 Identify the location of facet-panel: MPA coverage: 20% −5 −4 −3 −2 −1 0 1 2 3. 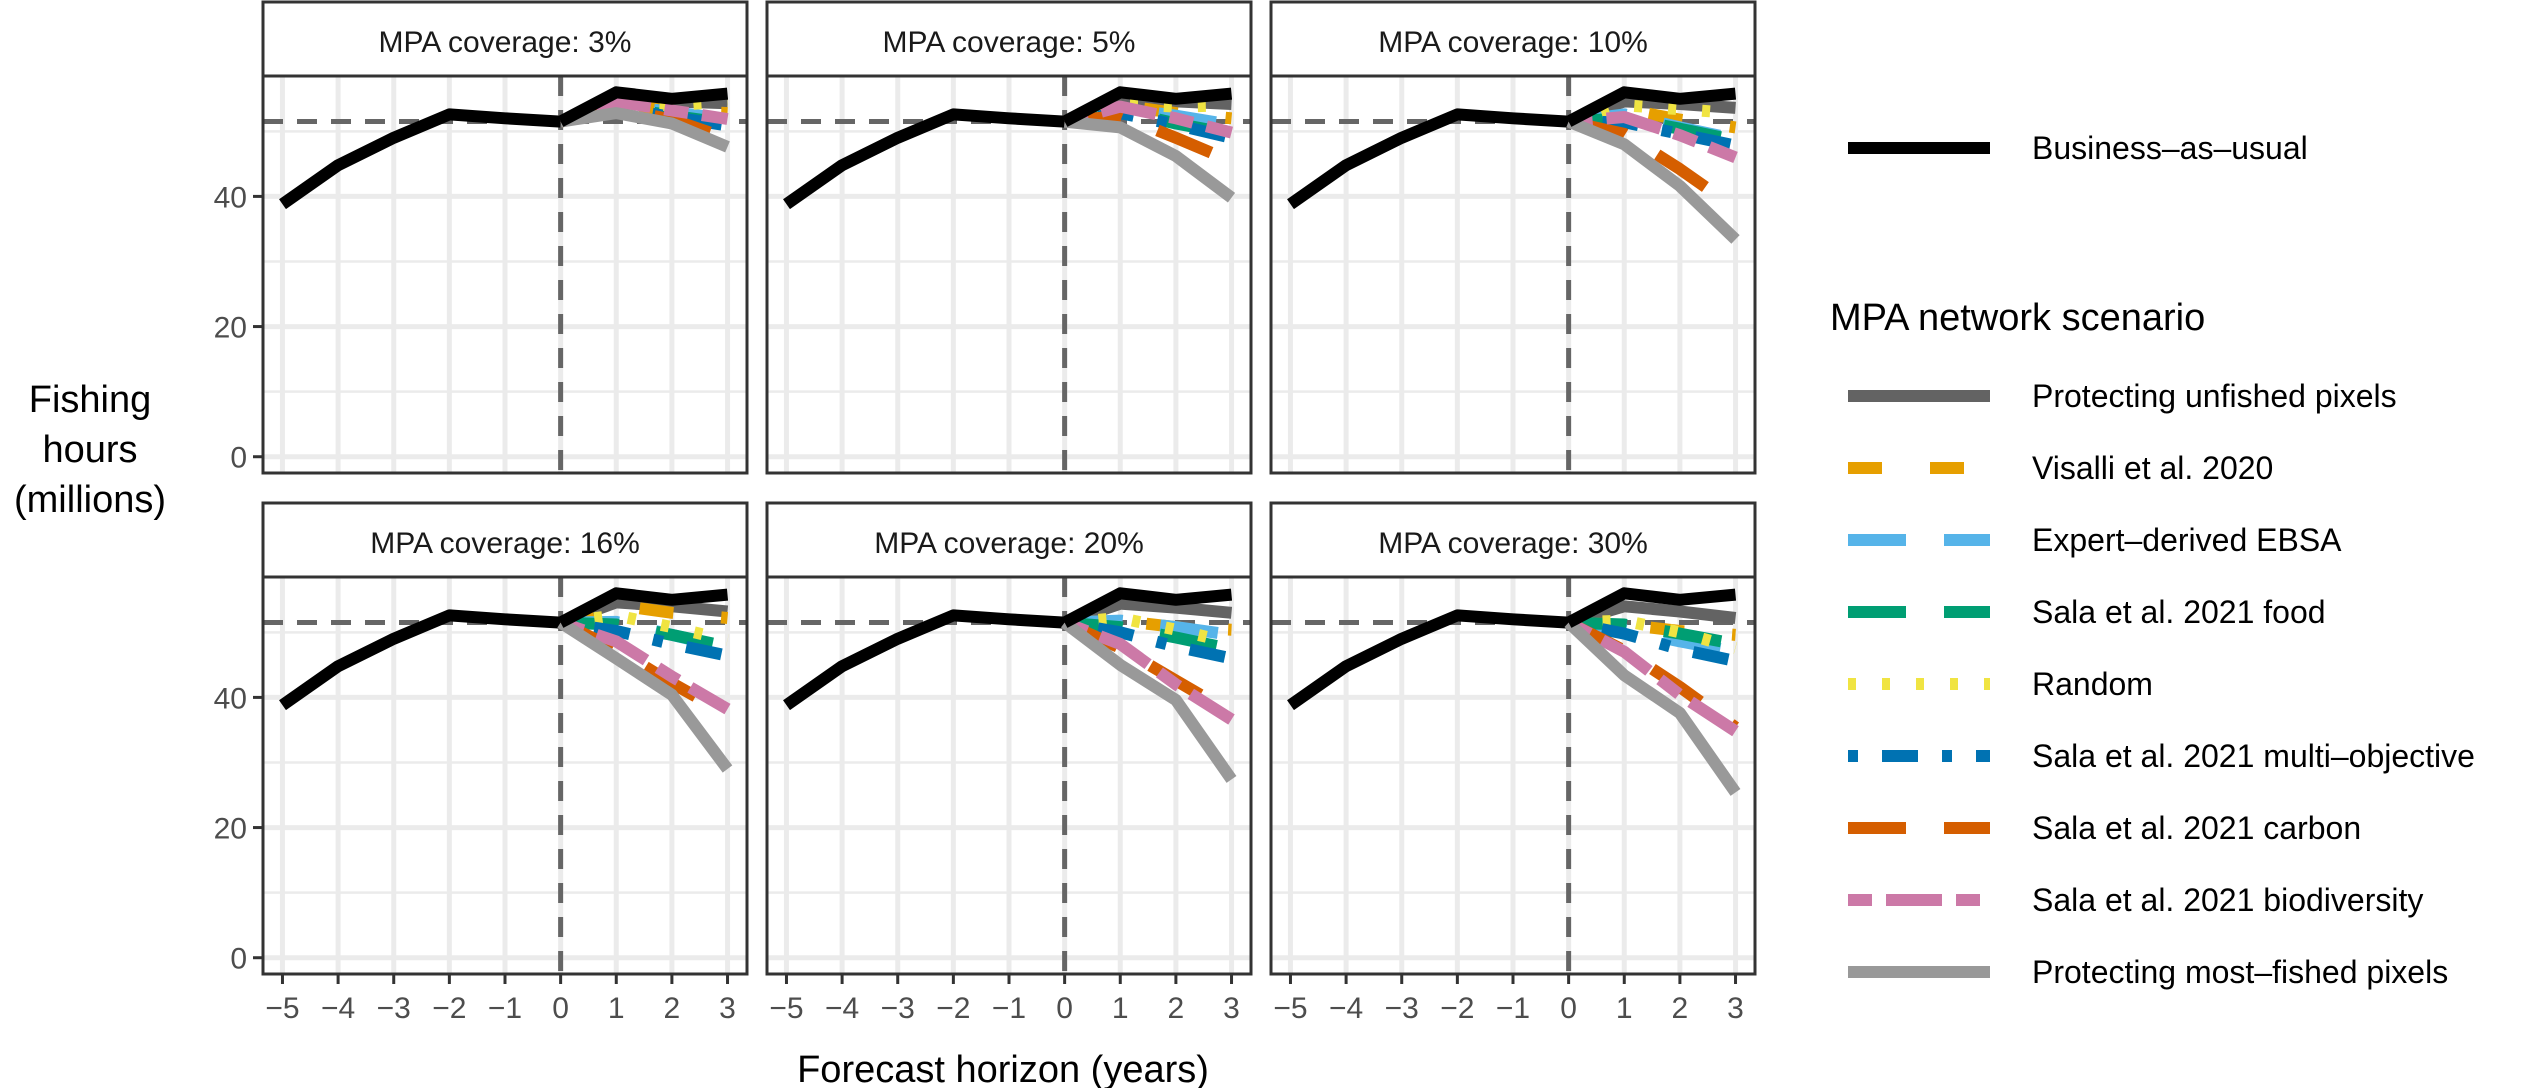
(1009, 763).